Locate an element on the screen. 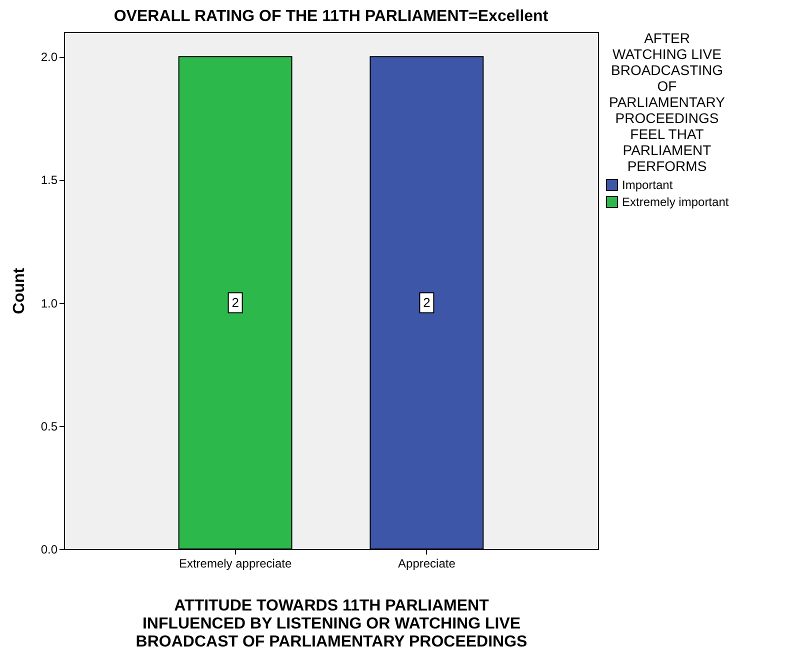  legend-label: Important is located at coordinates (648, 185).